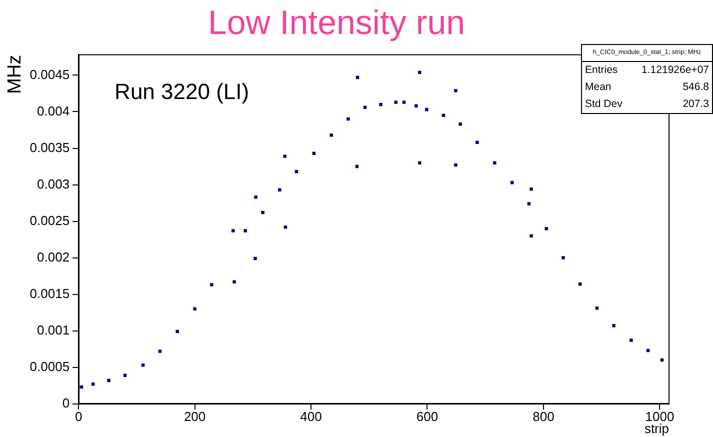 The image size is (713, 437). I want to click on chart-title: Low Intensity run, so click(337, 23).